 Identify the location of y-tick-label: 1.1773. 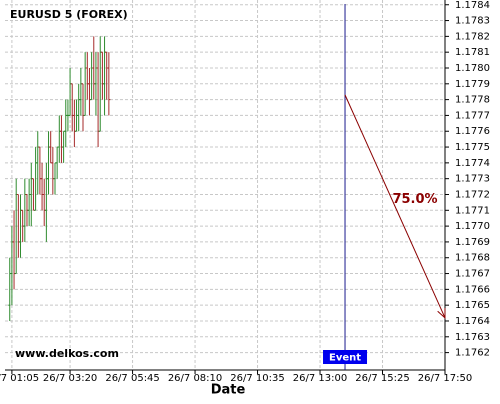
(472, 179).